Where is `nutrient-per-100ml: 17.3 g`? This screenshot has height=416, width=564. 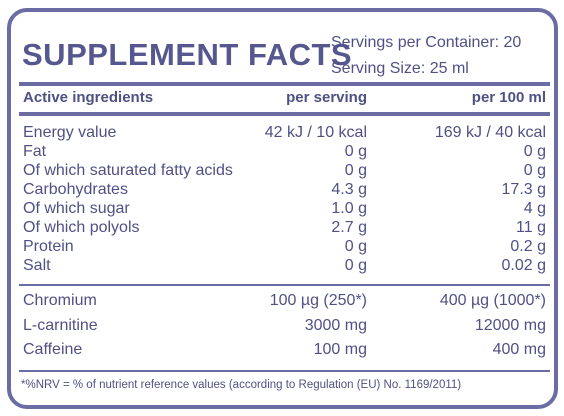 nutrient-per-100ml: 17.3 g is located at coordinates (523, 189).